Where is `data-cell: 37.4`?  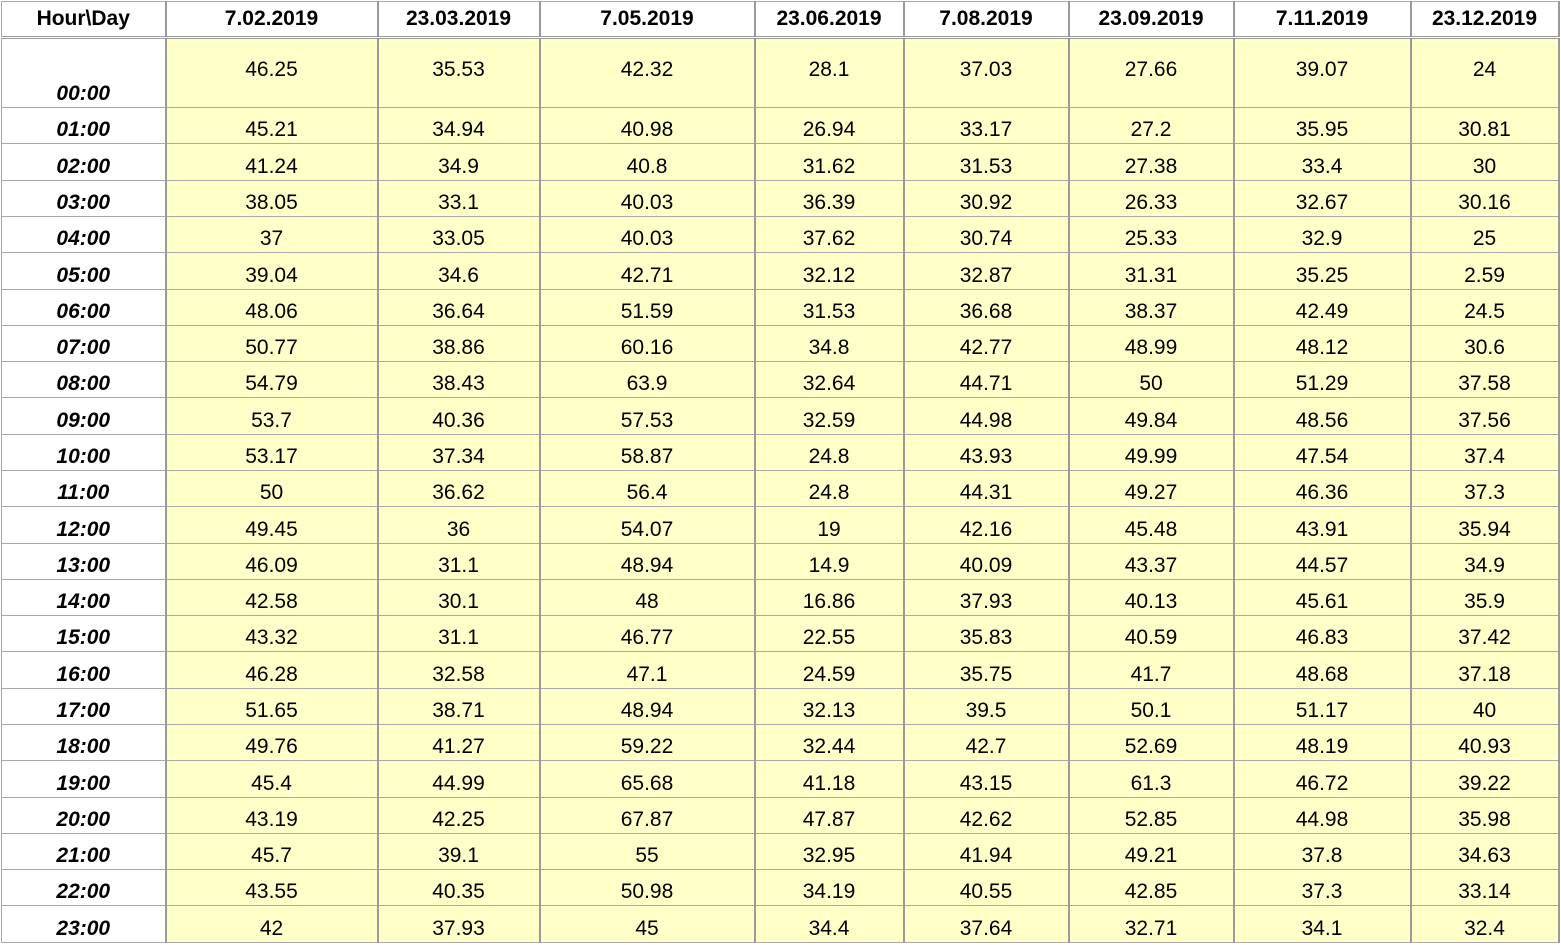 data-cell: 37.4 is located at coordinates (1485, 452).